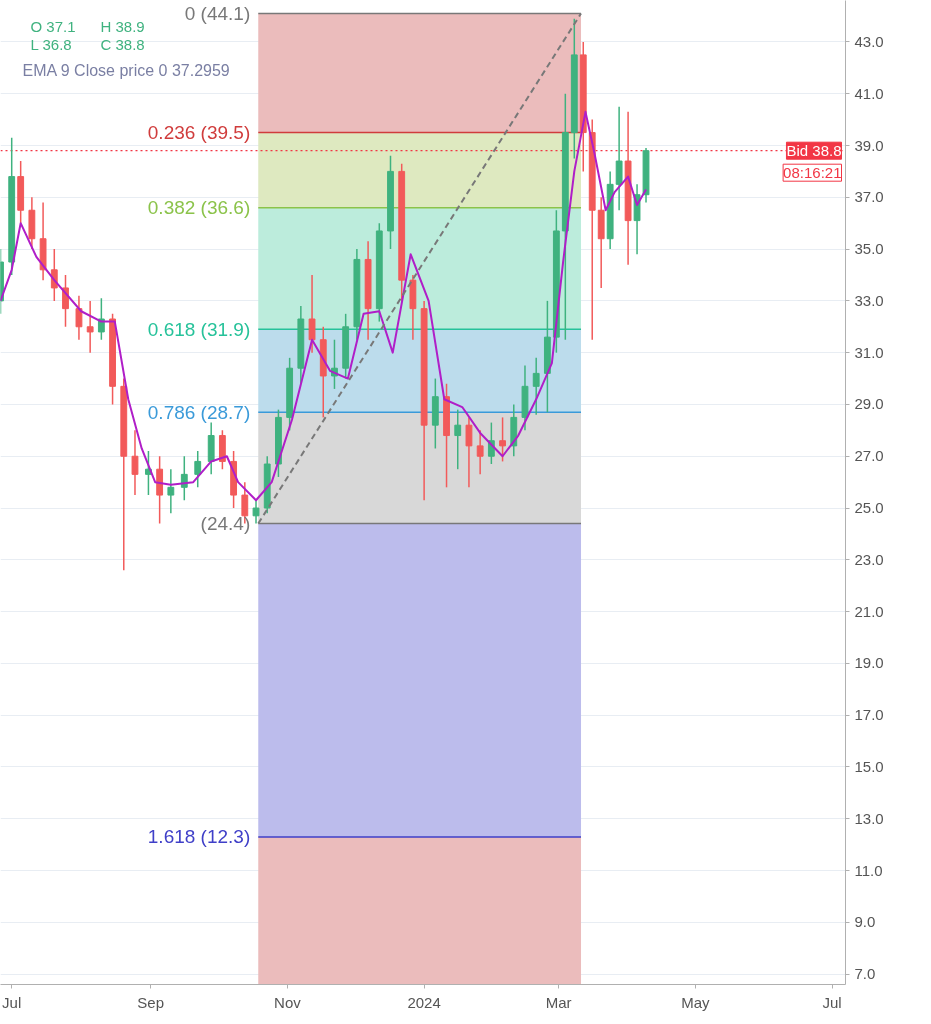 Image resolution: width=931 pixels, height=1024 pixels. What do you see at coordinates (199, 837) in the screenshot?
I see `ref-line-label: 1.618 (12.3)` at bounding box center [199, 837].